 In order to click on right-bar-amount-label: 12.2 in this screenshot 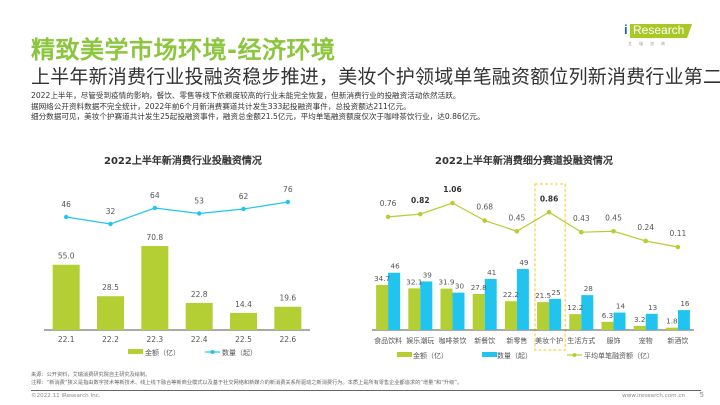, I will do `click(575, 307)`.